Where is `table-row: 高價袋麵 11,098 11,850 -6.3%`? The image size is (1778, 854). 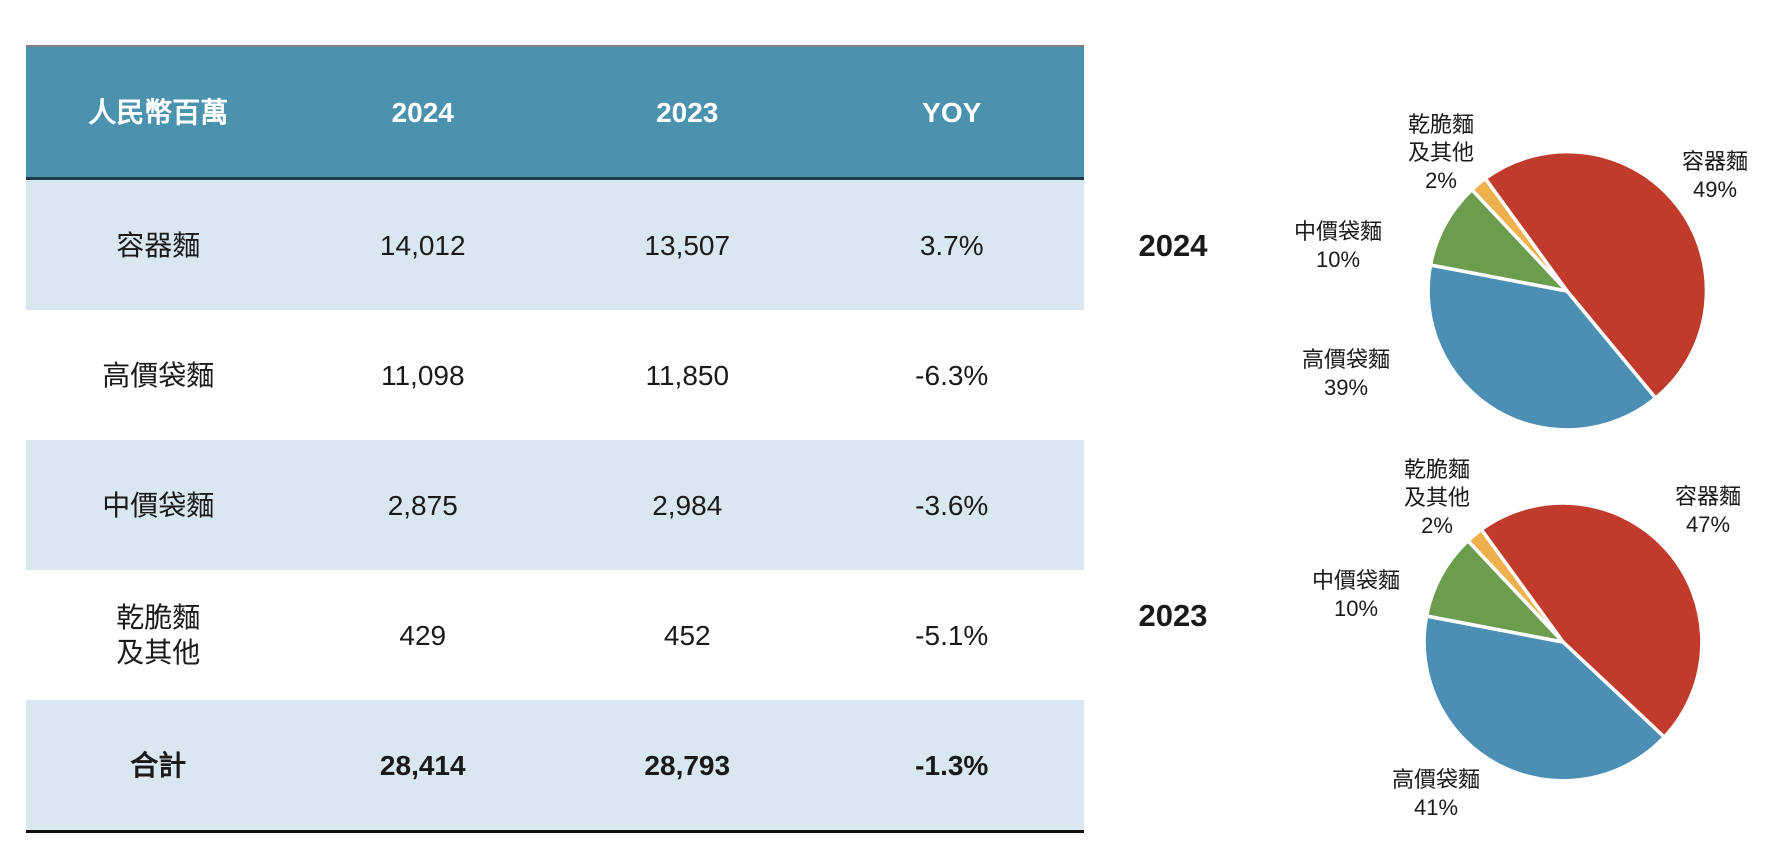 table-row: 高價袋麵 11,098 11,850 -6.3% is located at coordinates (555, 375).